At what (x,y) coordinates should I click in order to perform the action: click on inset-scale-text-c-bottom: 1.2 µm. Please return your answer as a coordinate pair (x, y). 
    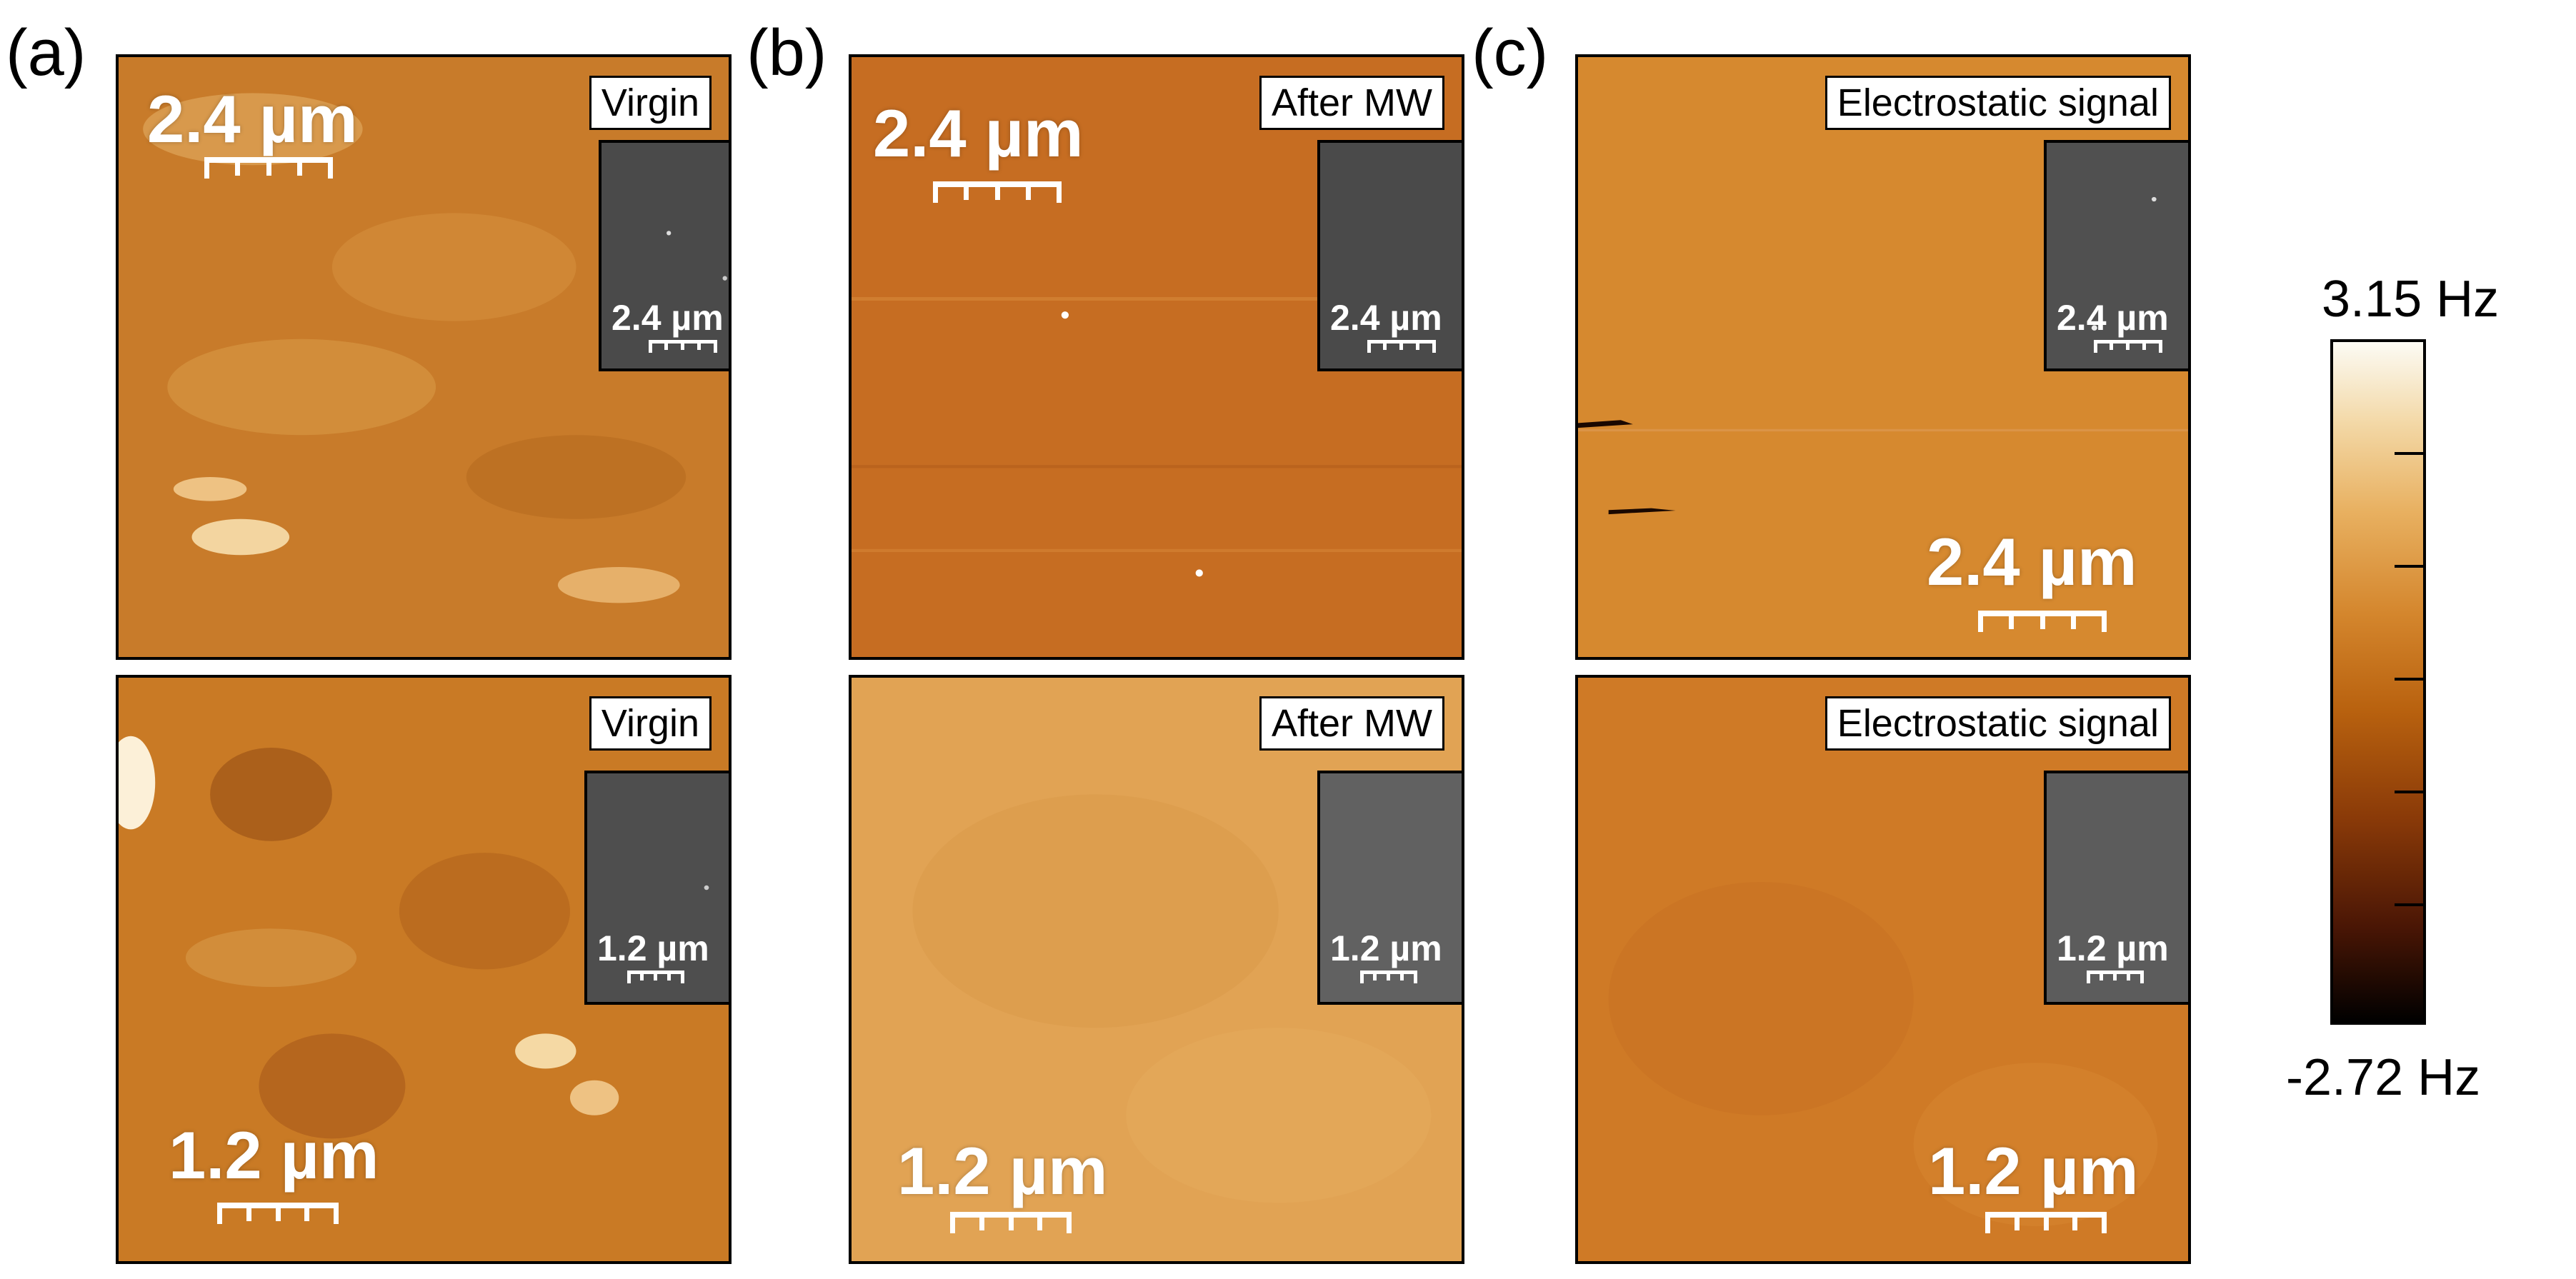
    Looking at the image, I should click on (2113, 948).